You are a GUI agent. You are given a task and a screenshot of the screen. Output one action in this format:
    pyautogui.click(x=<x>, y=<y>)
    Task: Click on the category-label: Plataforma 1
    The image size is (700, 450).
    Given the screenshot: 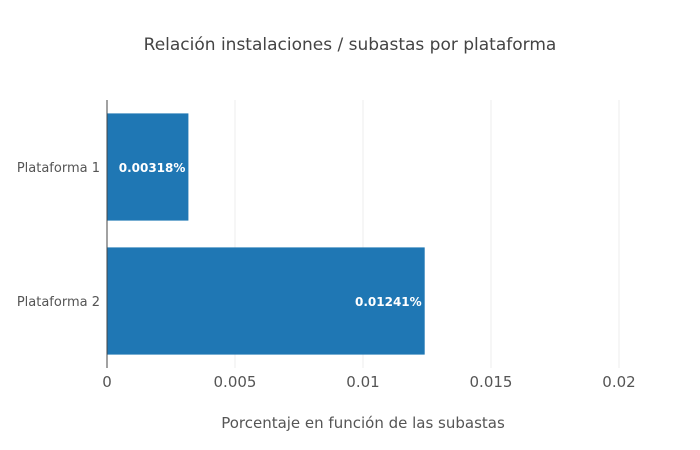 What is the action you would take?
    pyautogui.click(x=58, y=168)
    